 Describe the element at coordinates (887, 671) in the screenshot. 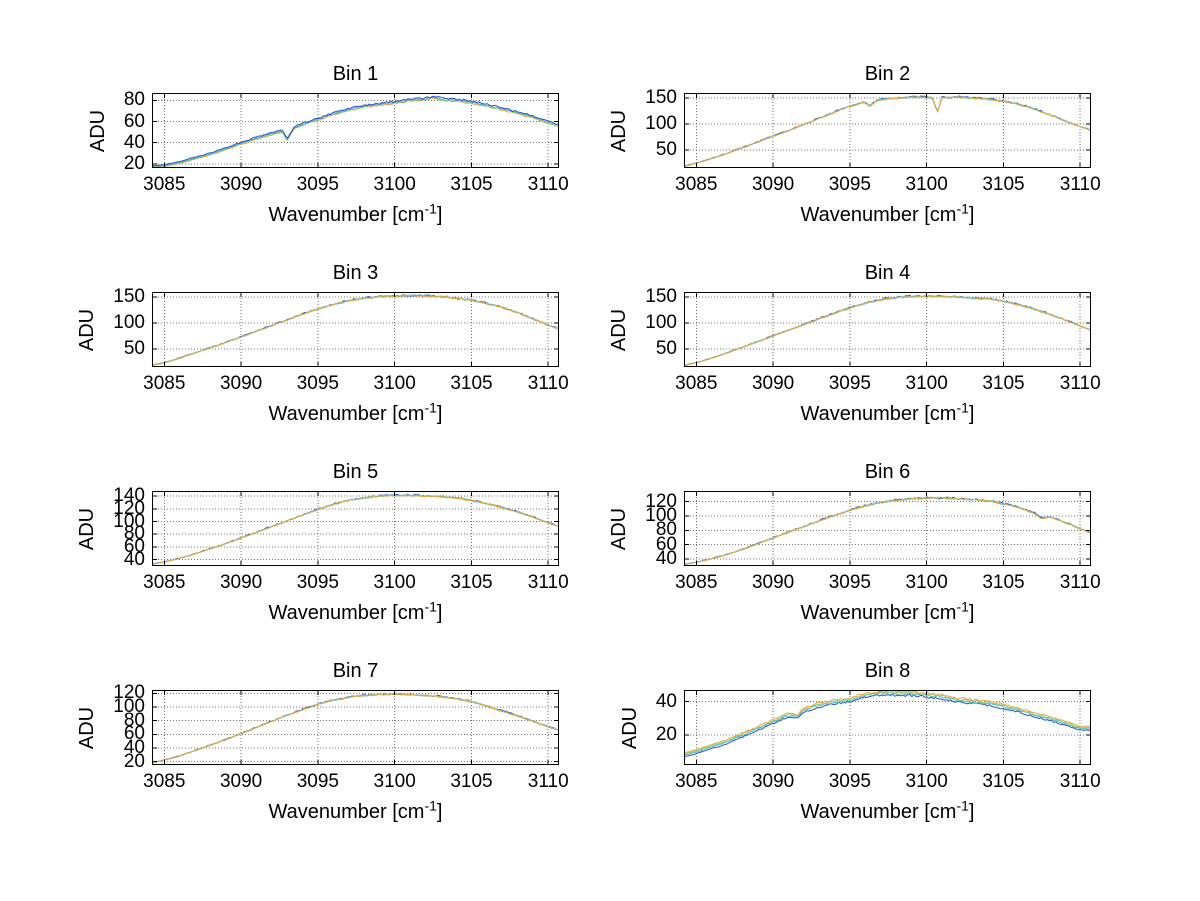

I see `plot-title-bin-8: Bin 8` at that location.